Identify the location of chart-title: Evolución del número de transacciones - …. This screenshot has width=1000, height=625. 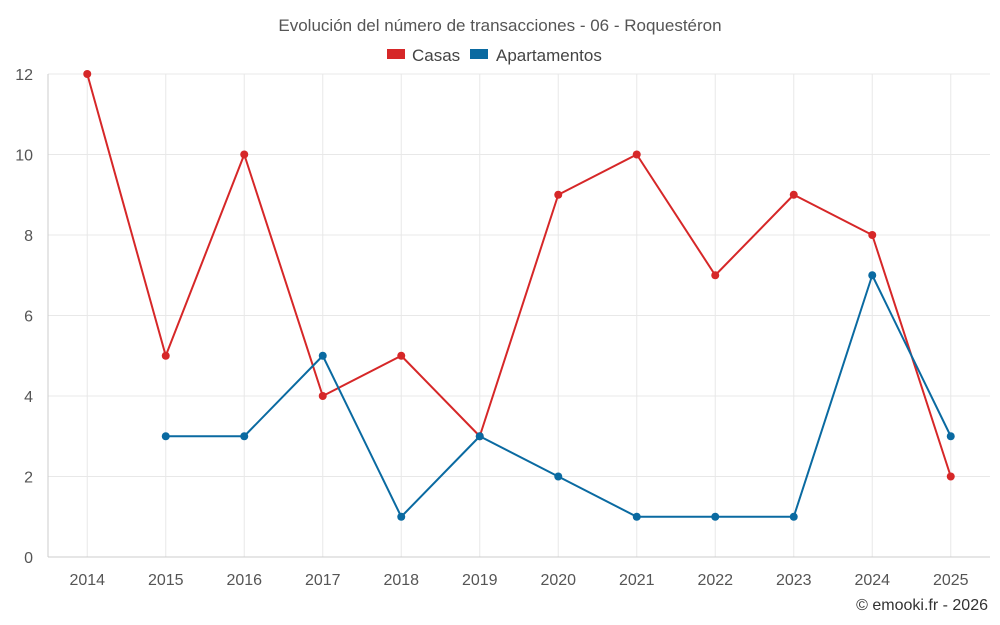
(499, 25).